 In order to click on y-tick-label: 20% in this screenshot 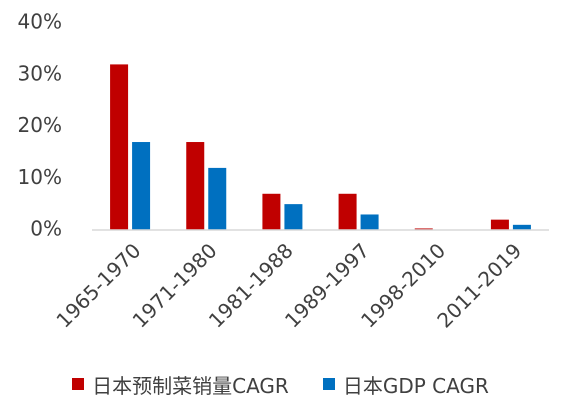, I will do `click(40, 125)`.